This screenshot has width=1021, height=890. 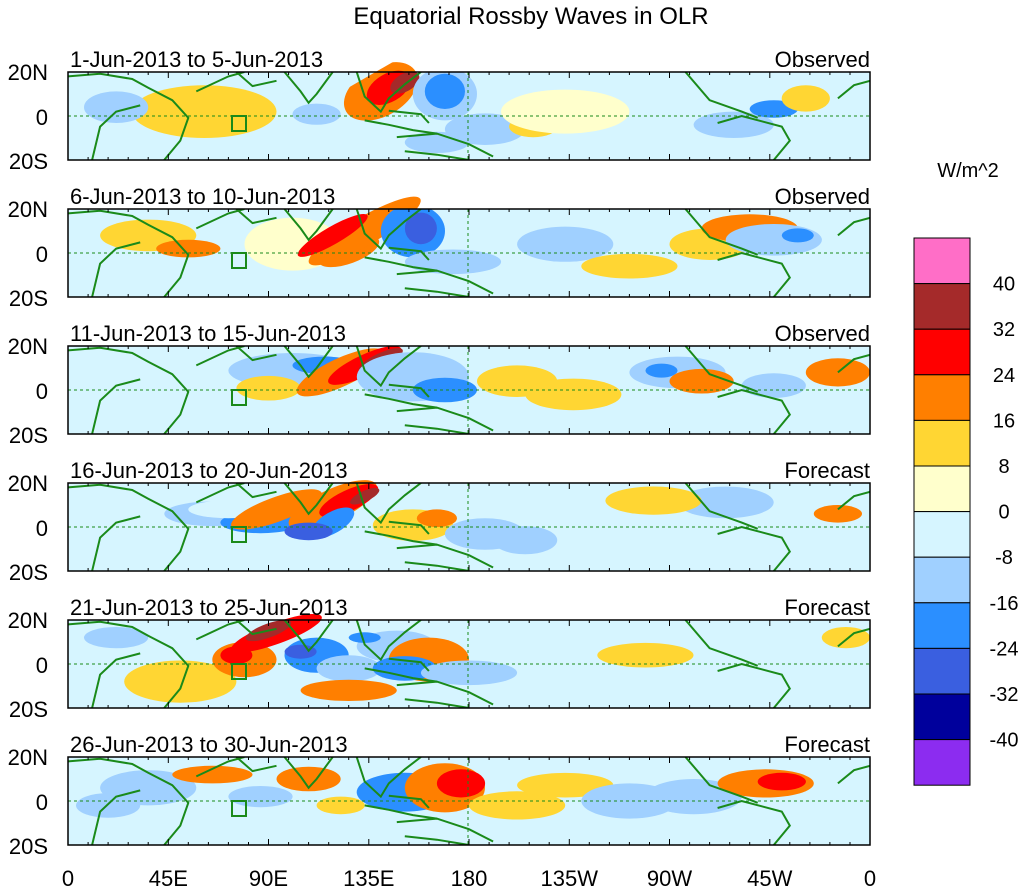 What do you see at coordinates (1004, 558) in the screenshot?
I see `colorbar-label: -8` at bounding box center [1004, 558].